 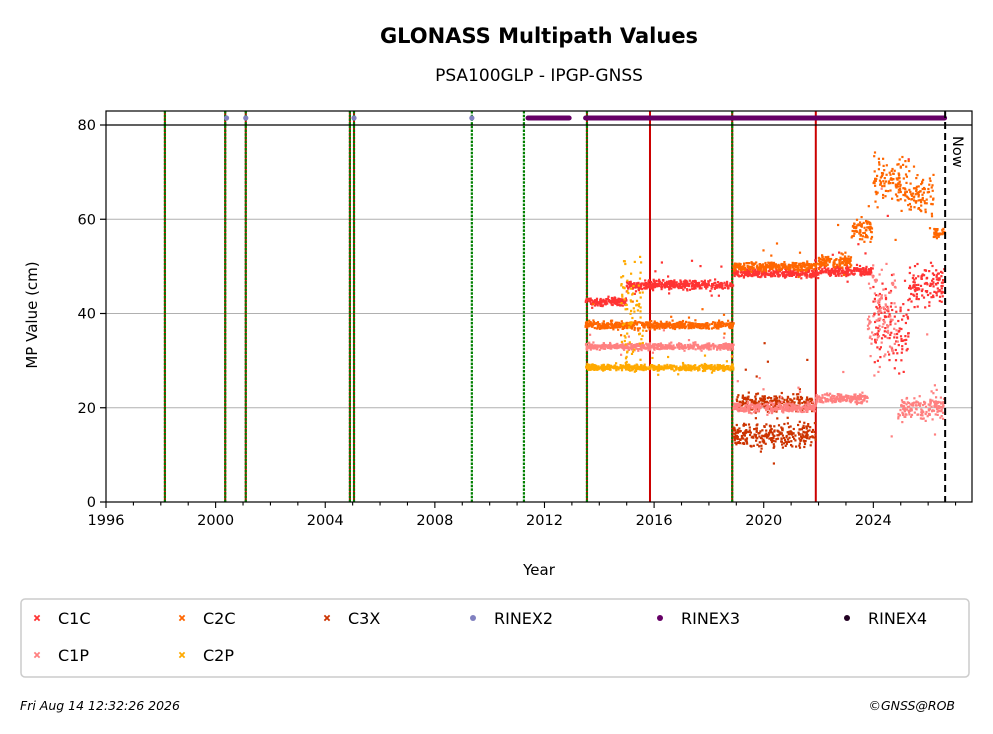 I want to click on x-tick-label: 1996, so click(x=106, y=521).